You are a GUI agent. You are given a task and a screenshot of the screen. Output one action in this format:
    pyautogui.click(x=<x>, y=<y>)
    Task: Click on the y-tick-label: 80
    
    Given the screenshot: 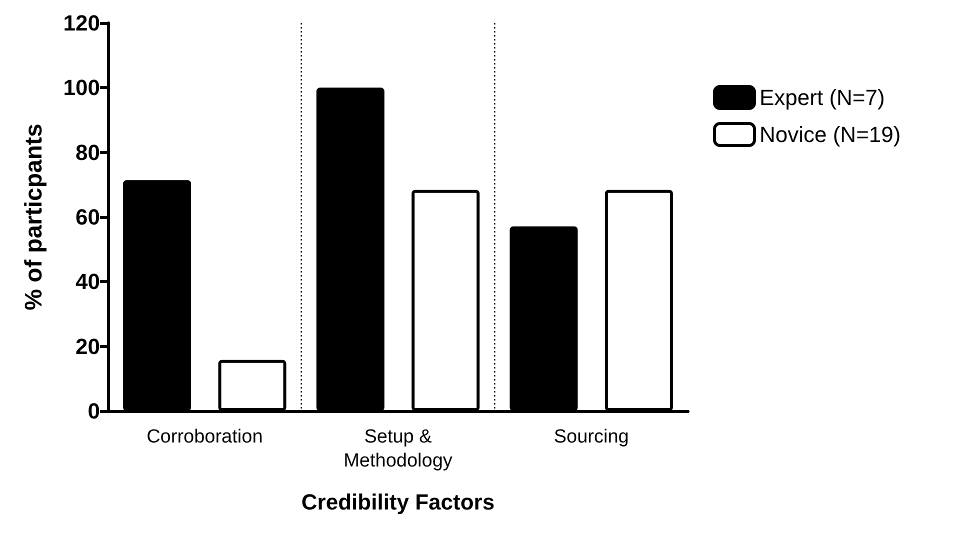 What is the action you would take?
    pyautogui.click(x=88, y=152)
    